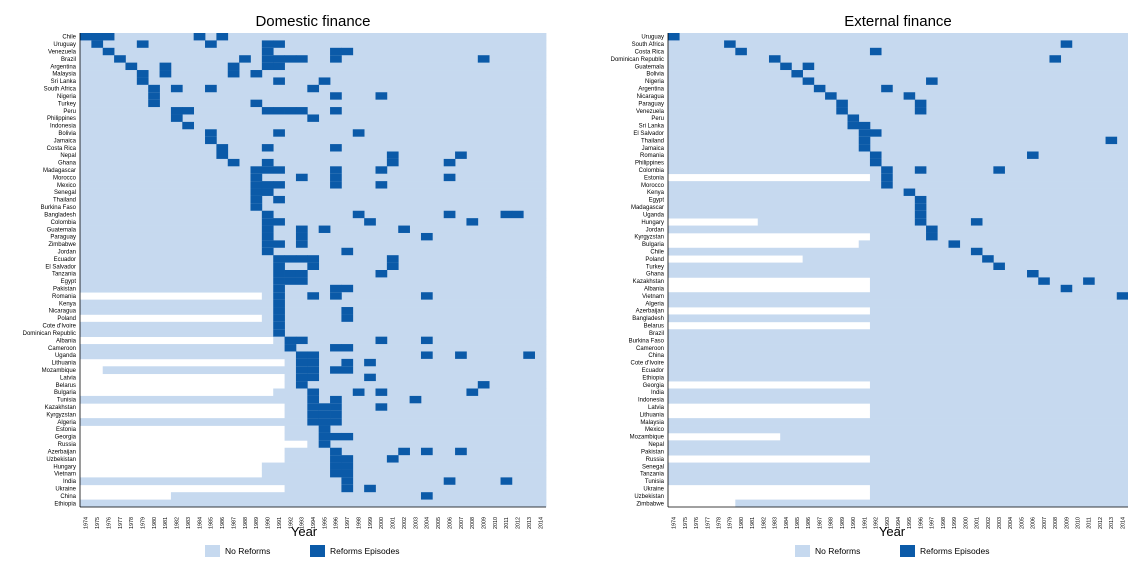 This screenshot has width=1128, height=577. What do you see at coordinates (291, 523) in the screenshot?
I see `year-tick-label: 1992` at bounding box center [291, 523].